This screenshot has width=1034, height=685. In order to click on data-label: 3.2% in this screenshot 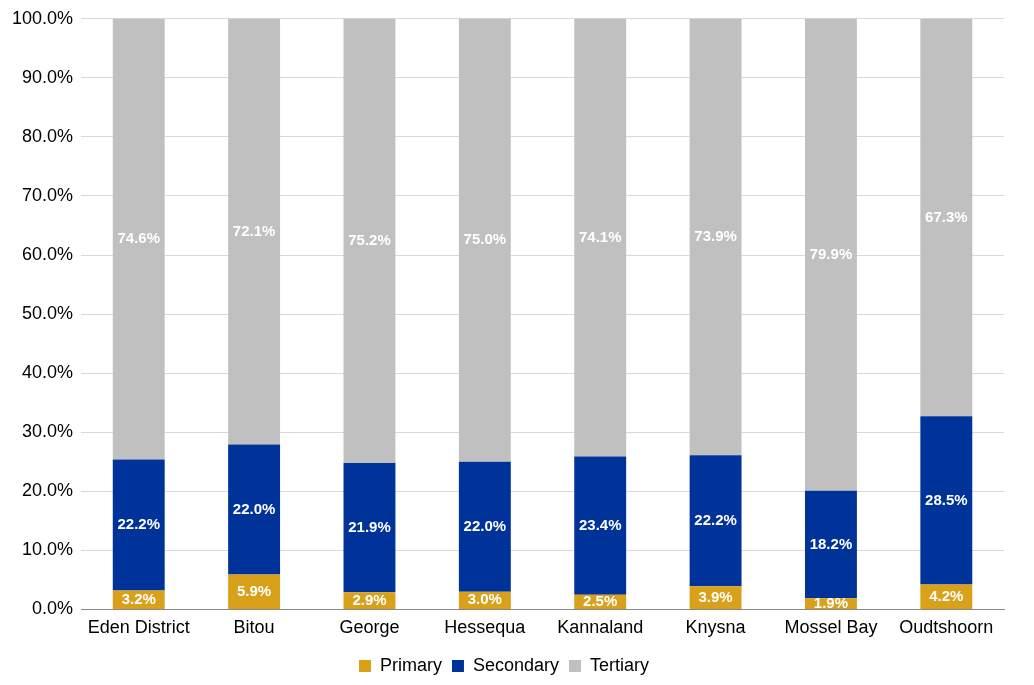, I will do `click(138, 598)`.